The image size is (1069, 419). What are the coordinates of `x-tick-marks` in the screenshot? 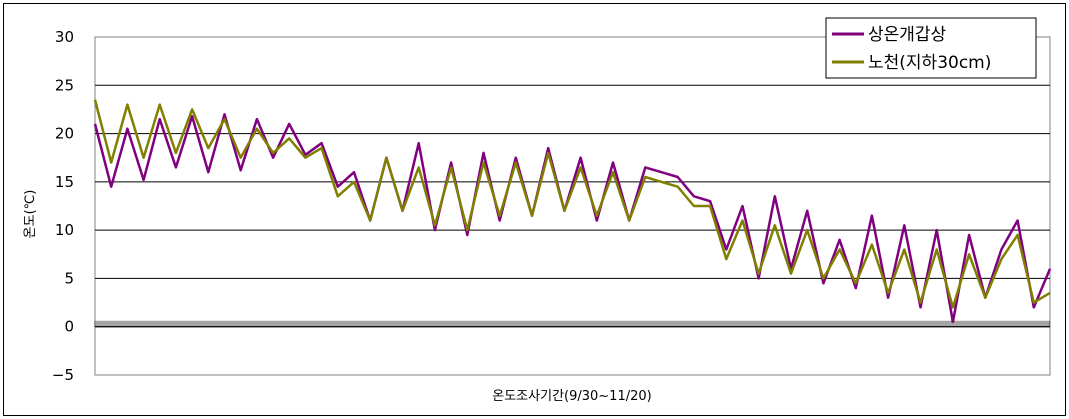 It's located at (572, 323).